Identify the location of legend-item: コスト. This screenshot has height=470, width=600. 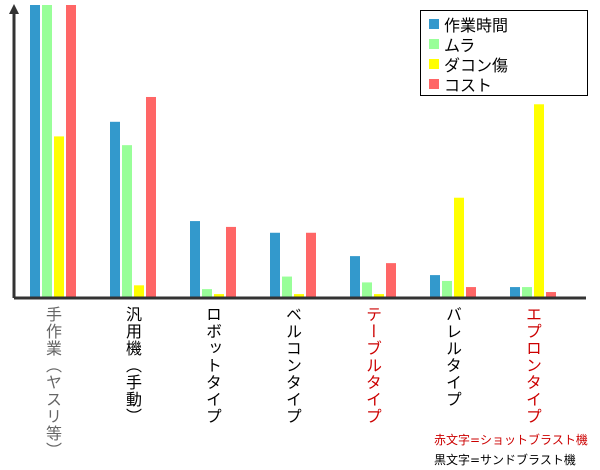
(508, 84).